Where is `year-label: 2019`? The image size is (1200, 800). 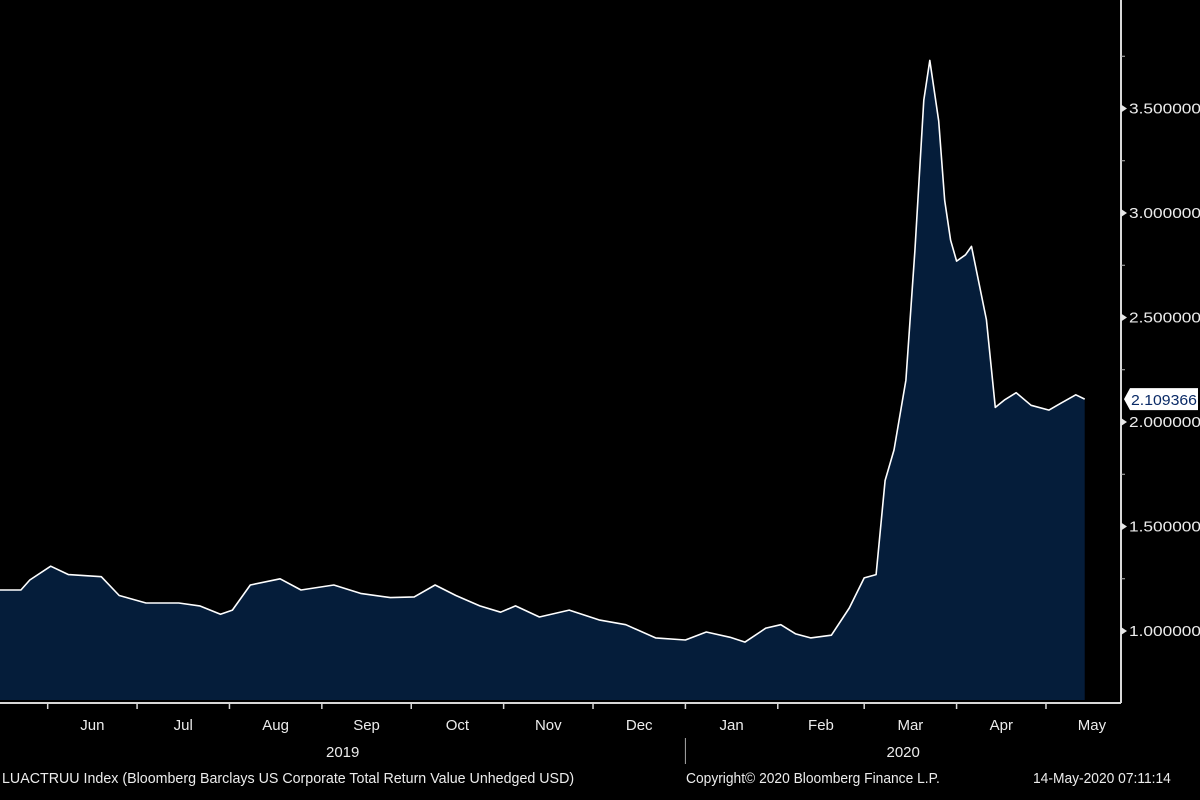 year-label: 2019 is located at coordinates (342, 752).